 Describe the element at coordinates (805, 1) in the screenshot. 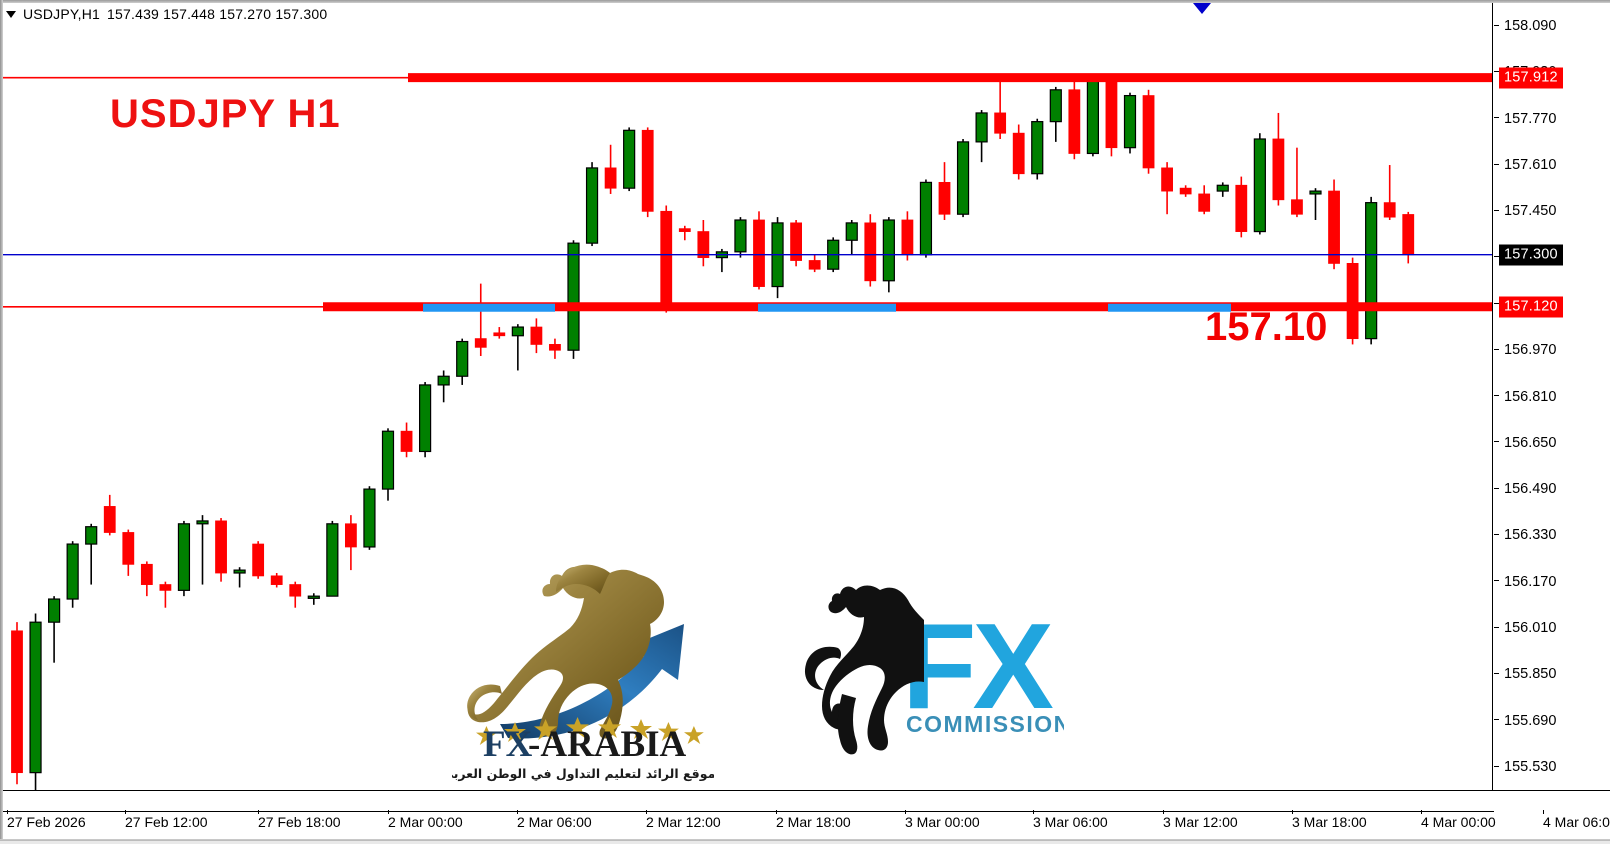

I see `window-top-border` at that location.